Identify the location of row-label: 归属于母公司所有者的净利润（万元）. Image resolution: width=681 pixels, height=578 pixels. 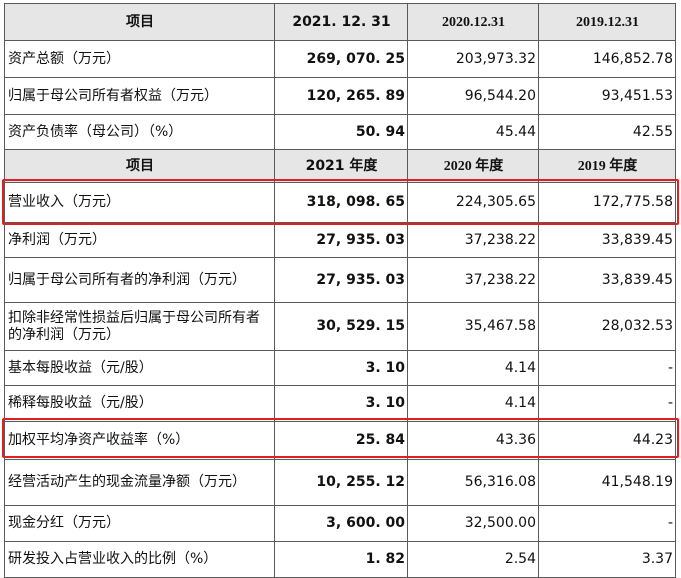
(139, 280).